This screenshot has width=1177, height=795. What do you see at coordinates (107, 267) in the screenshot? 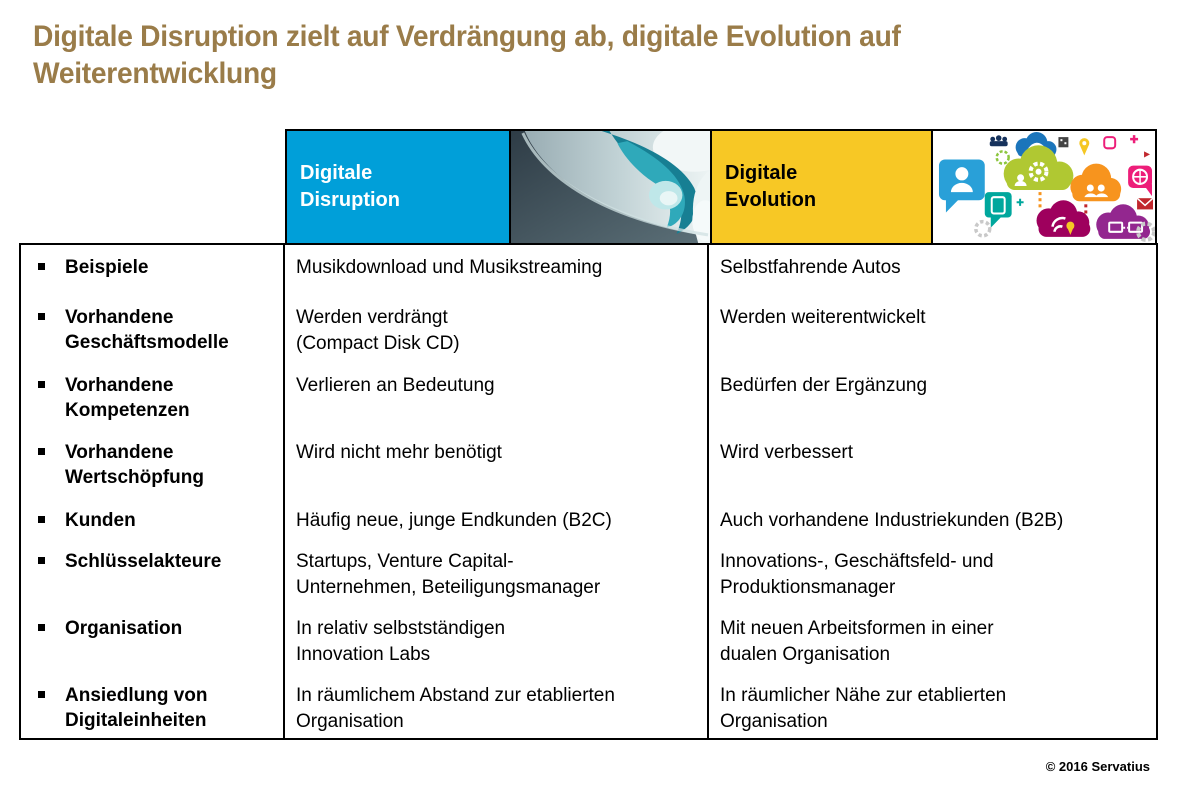
I see `row-label: Beispiele` at bounding box center [107, 267].